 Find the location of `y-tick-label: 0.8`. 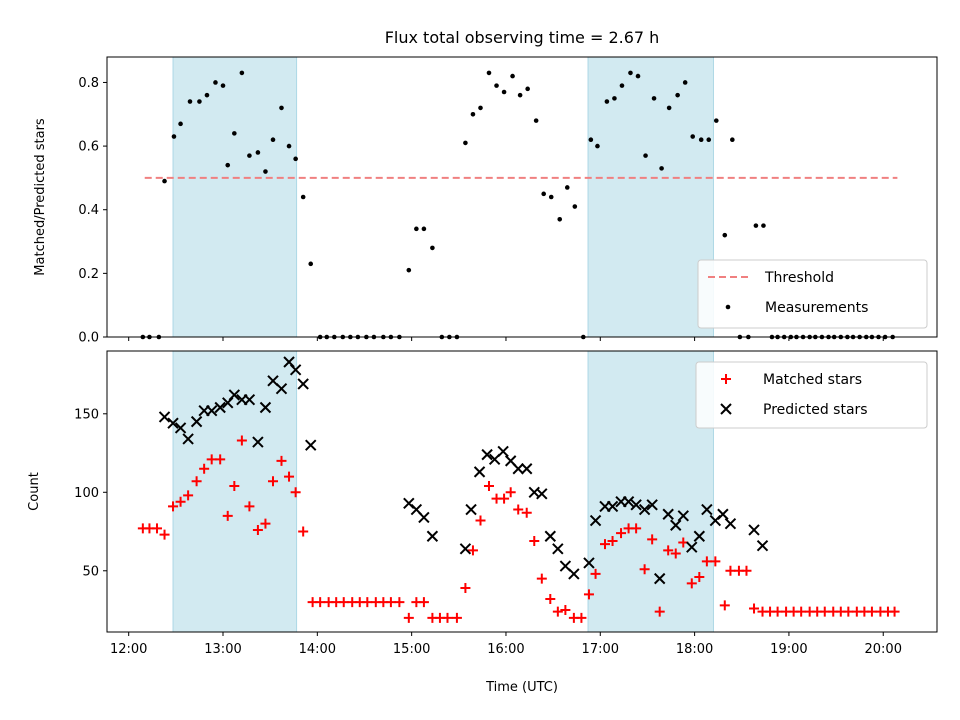

y-tick-label: 0.8 is located at coordinates (88, 83).